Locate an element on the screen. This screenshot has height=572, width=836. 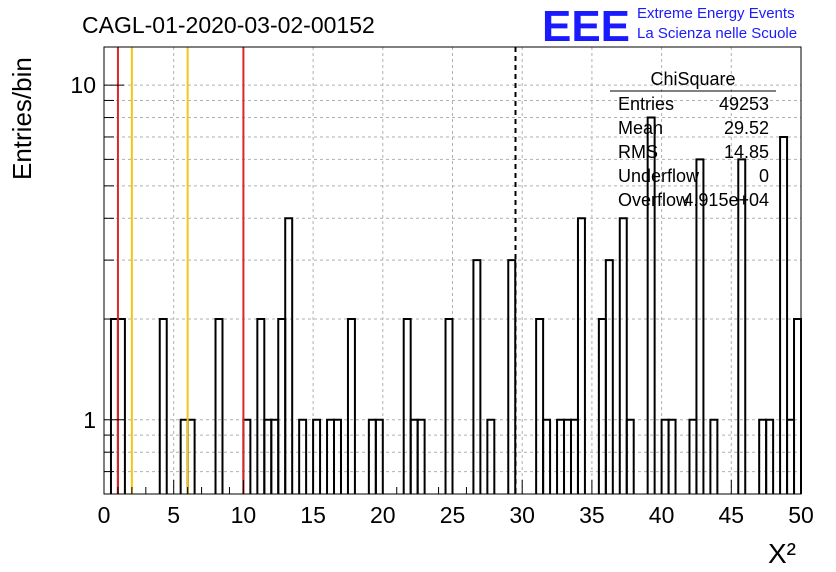
stats-label: Mean is located at coordinates (640, 128).